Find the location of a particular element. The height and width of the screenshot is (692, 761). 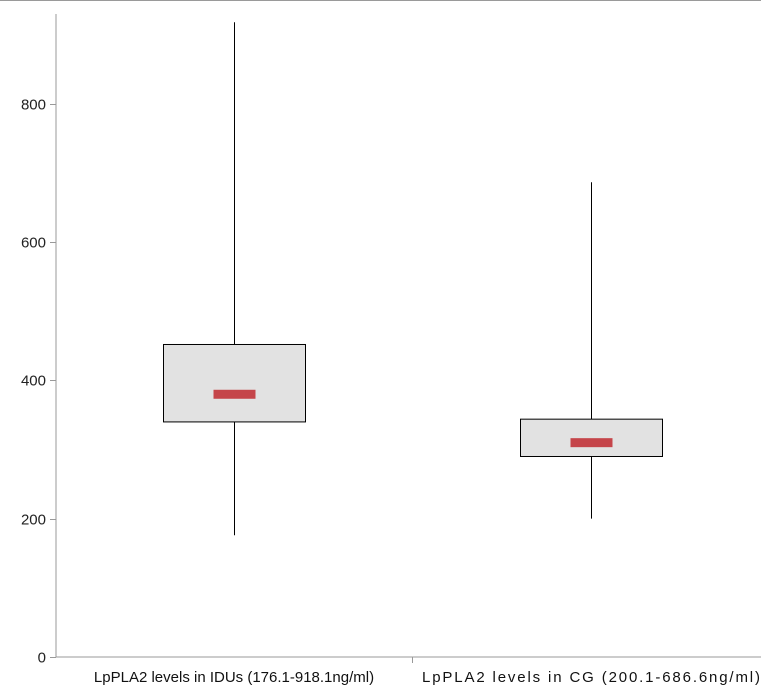

x-category-label: LpPLA2 levels in CG (200.1-686.6ng/ml) is located at coordinates (591, 677).